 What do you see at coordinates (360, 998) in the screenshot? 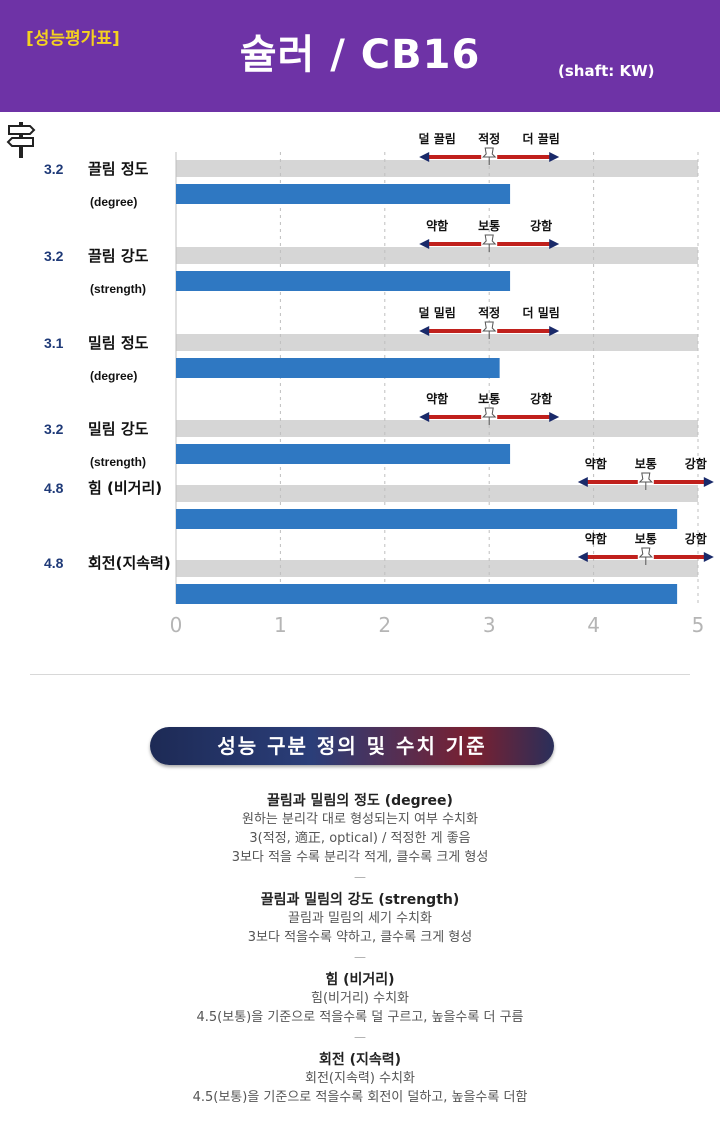
I see `definition-line: 힘(비거리) 수치화` at bounding box center [360, 998].